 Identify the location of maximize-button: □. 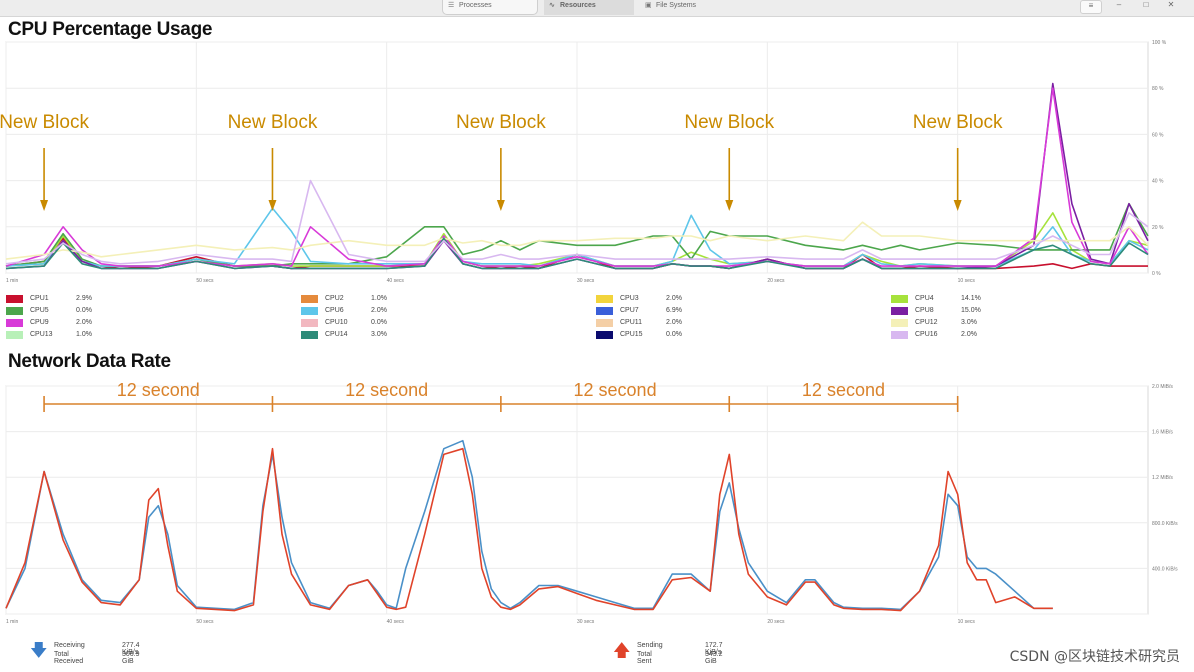
(1146, 6).